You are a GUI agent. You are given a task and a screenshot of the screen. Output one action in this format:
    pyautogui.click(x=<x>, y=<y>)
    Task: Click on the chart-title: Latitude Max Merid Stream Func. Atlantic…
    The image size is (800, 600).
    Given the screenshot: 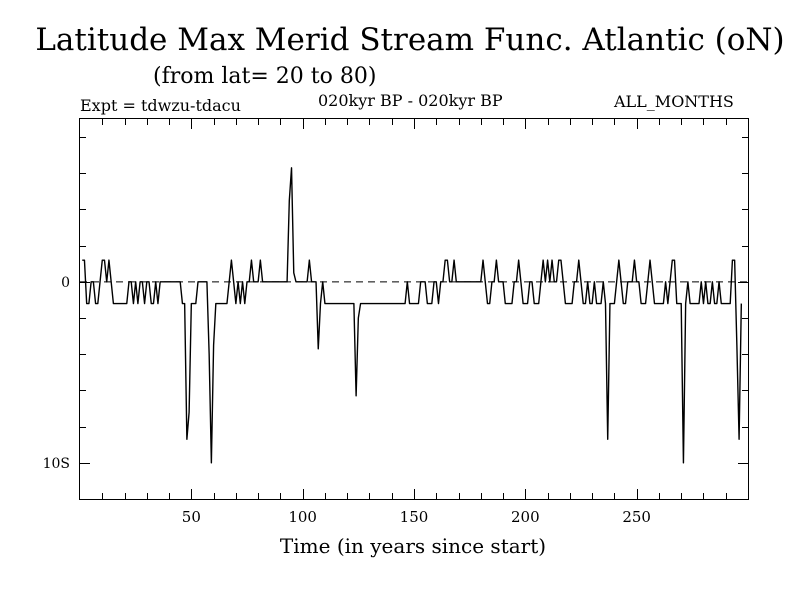 What is the action you would take?
    pyautogui.click(x=410, y=40)
    